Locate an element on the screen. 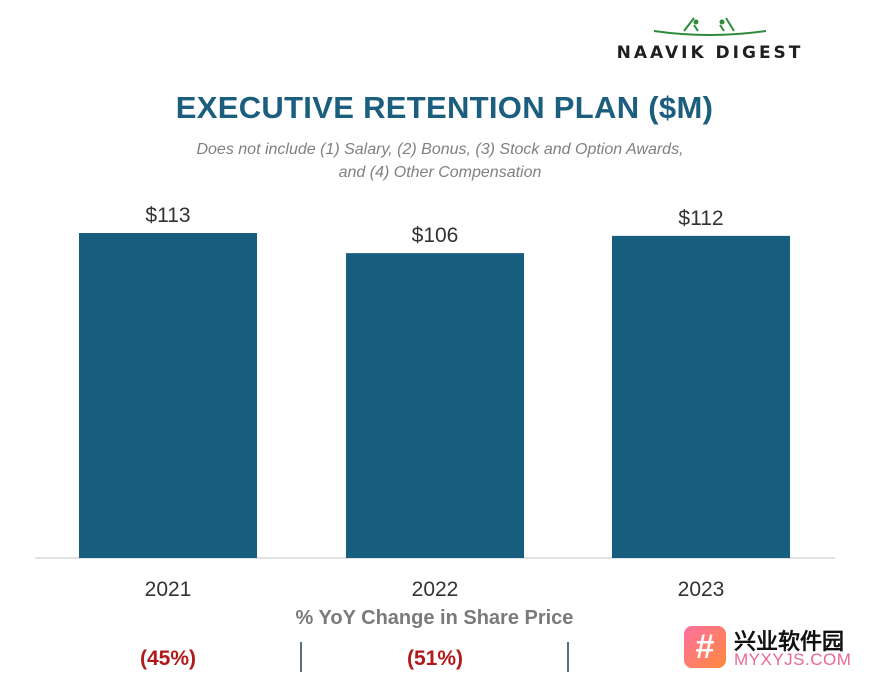 Image resolution: width=889 pixels, height=685 pixels. x-tick-2023: 2023 is located at coordinates (701, 589).